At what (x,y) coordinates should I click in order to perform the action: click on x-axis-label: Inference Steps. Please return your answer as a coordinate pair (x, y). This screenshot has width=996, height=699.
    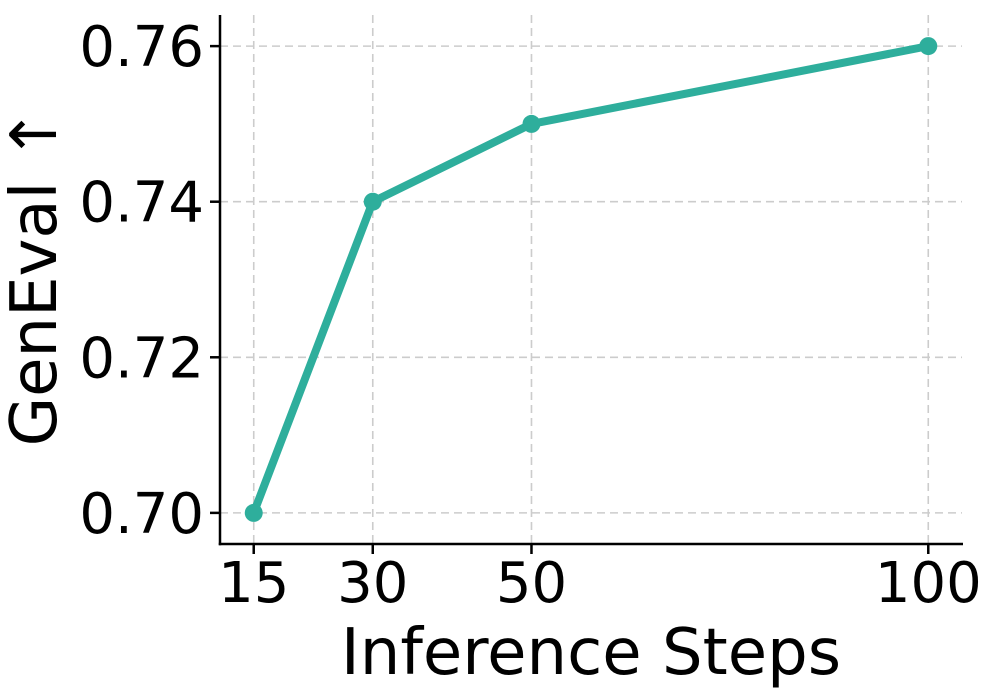
    Looking at the image, I should click on (591, 653).